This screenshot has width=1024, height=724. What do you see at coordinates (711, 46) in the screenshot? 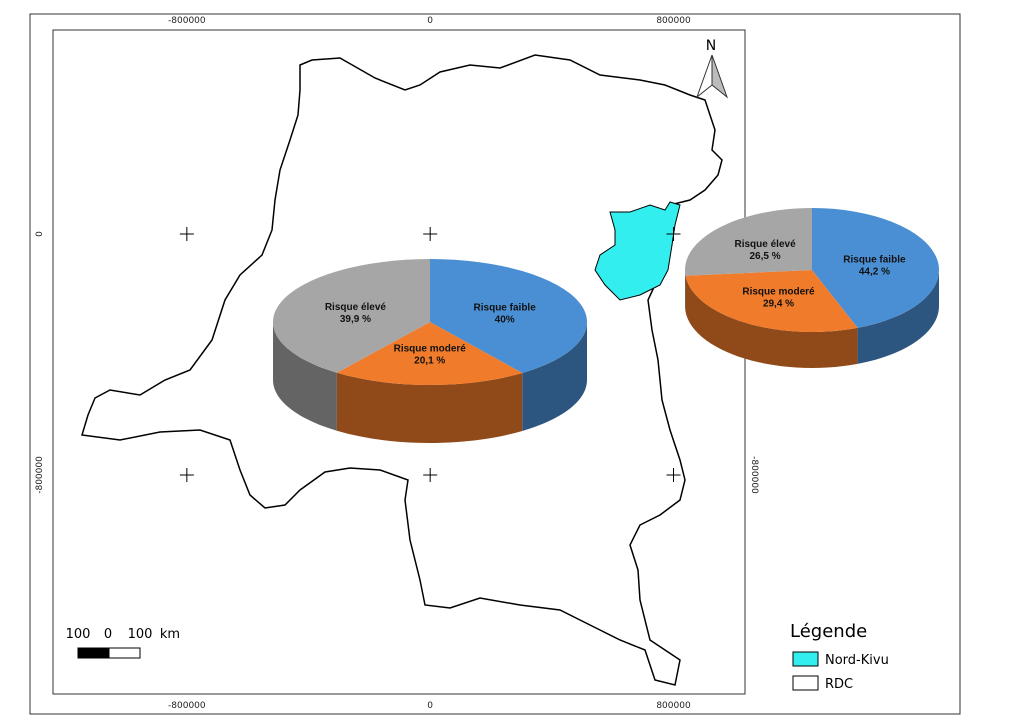
I see `north-label: N` at bounding box center [711, 46].